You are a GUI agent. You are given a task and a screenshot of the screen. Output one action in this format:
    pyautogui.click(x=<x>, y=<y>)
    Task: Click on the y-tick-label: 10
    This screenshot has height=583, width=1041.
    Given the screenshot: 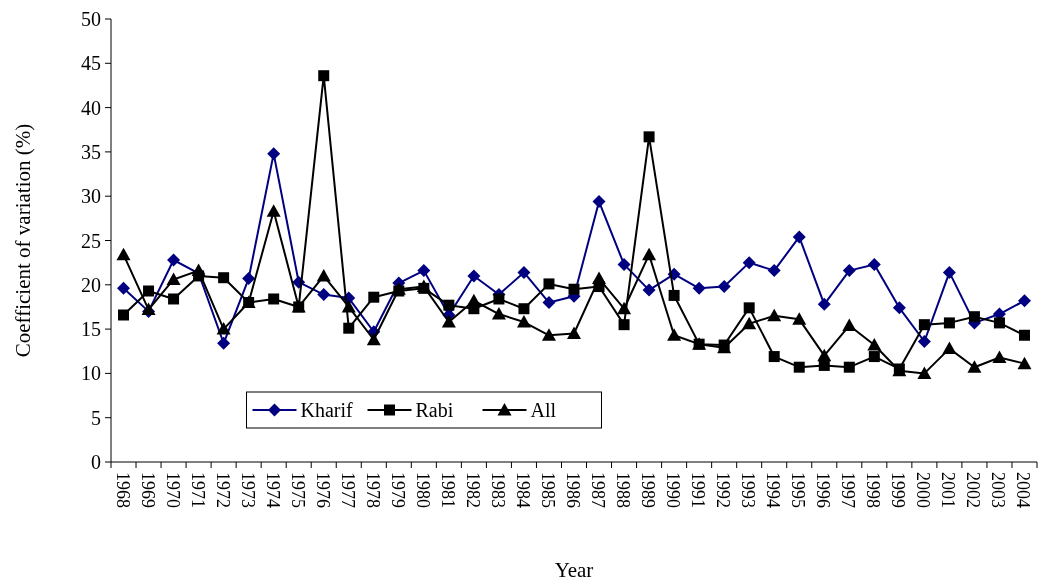 What is the action you would take?
    pyautogui.click(x=91, y=373)
    